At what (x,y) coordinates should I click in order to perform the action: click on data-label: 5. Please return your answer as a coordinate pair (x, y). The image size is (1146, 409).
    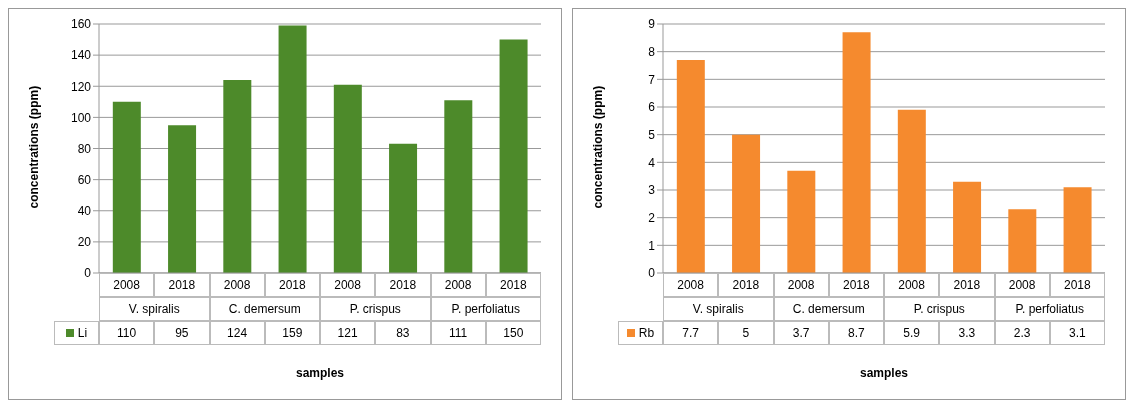
    Looking at the image, I should click on (746, 333).